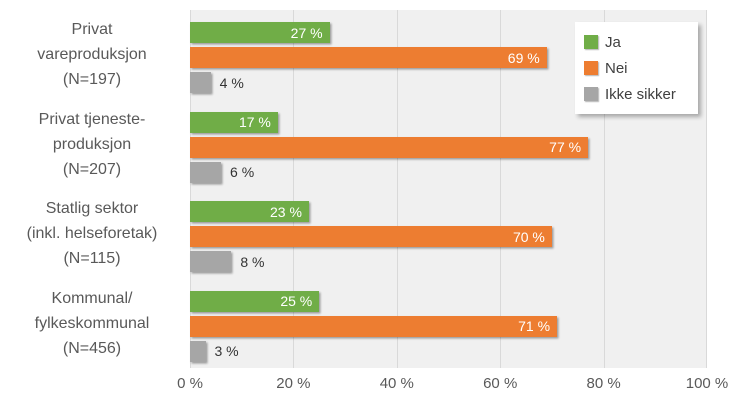 Image resolution: width=744 pixels, height=405 pixels. Describe the element at coordinates (528, 236) in the screenshot. I see `bar-value-label: 70 %` at that location.